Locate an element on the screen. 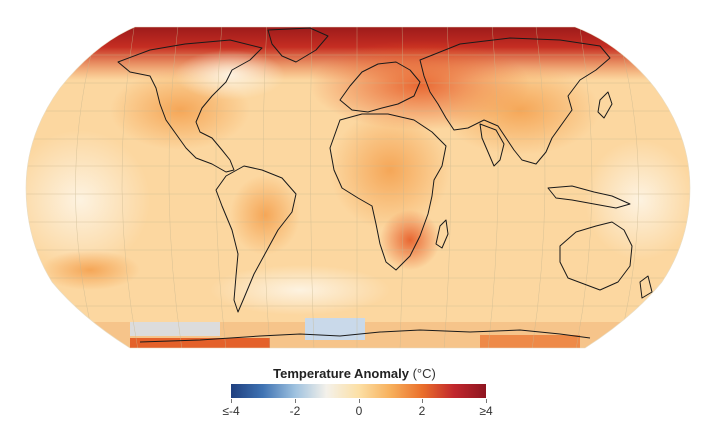 This screenshot has height=427, width=709. south-america-warm-region is located at coordinates (265, 215).